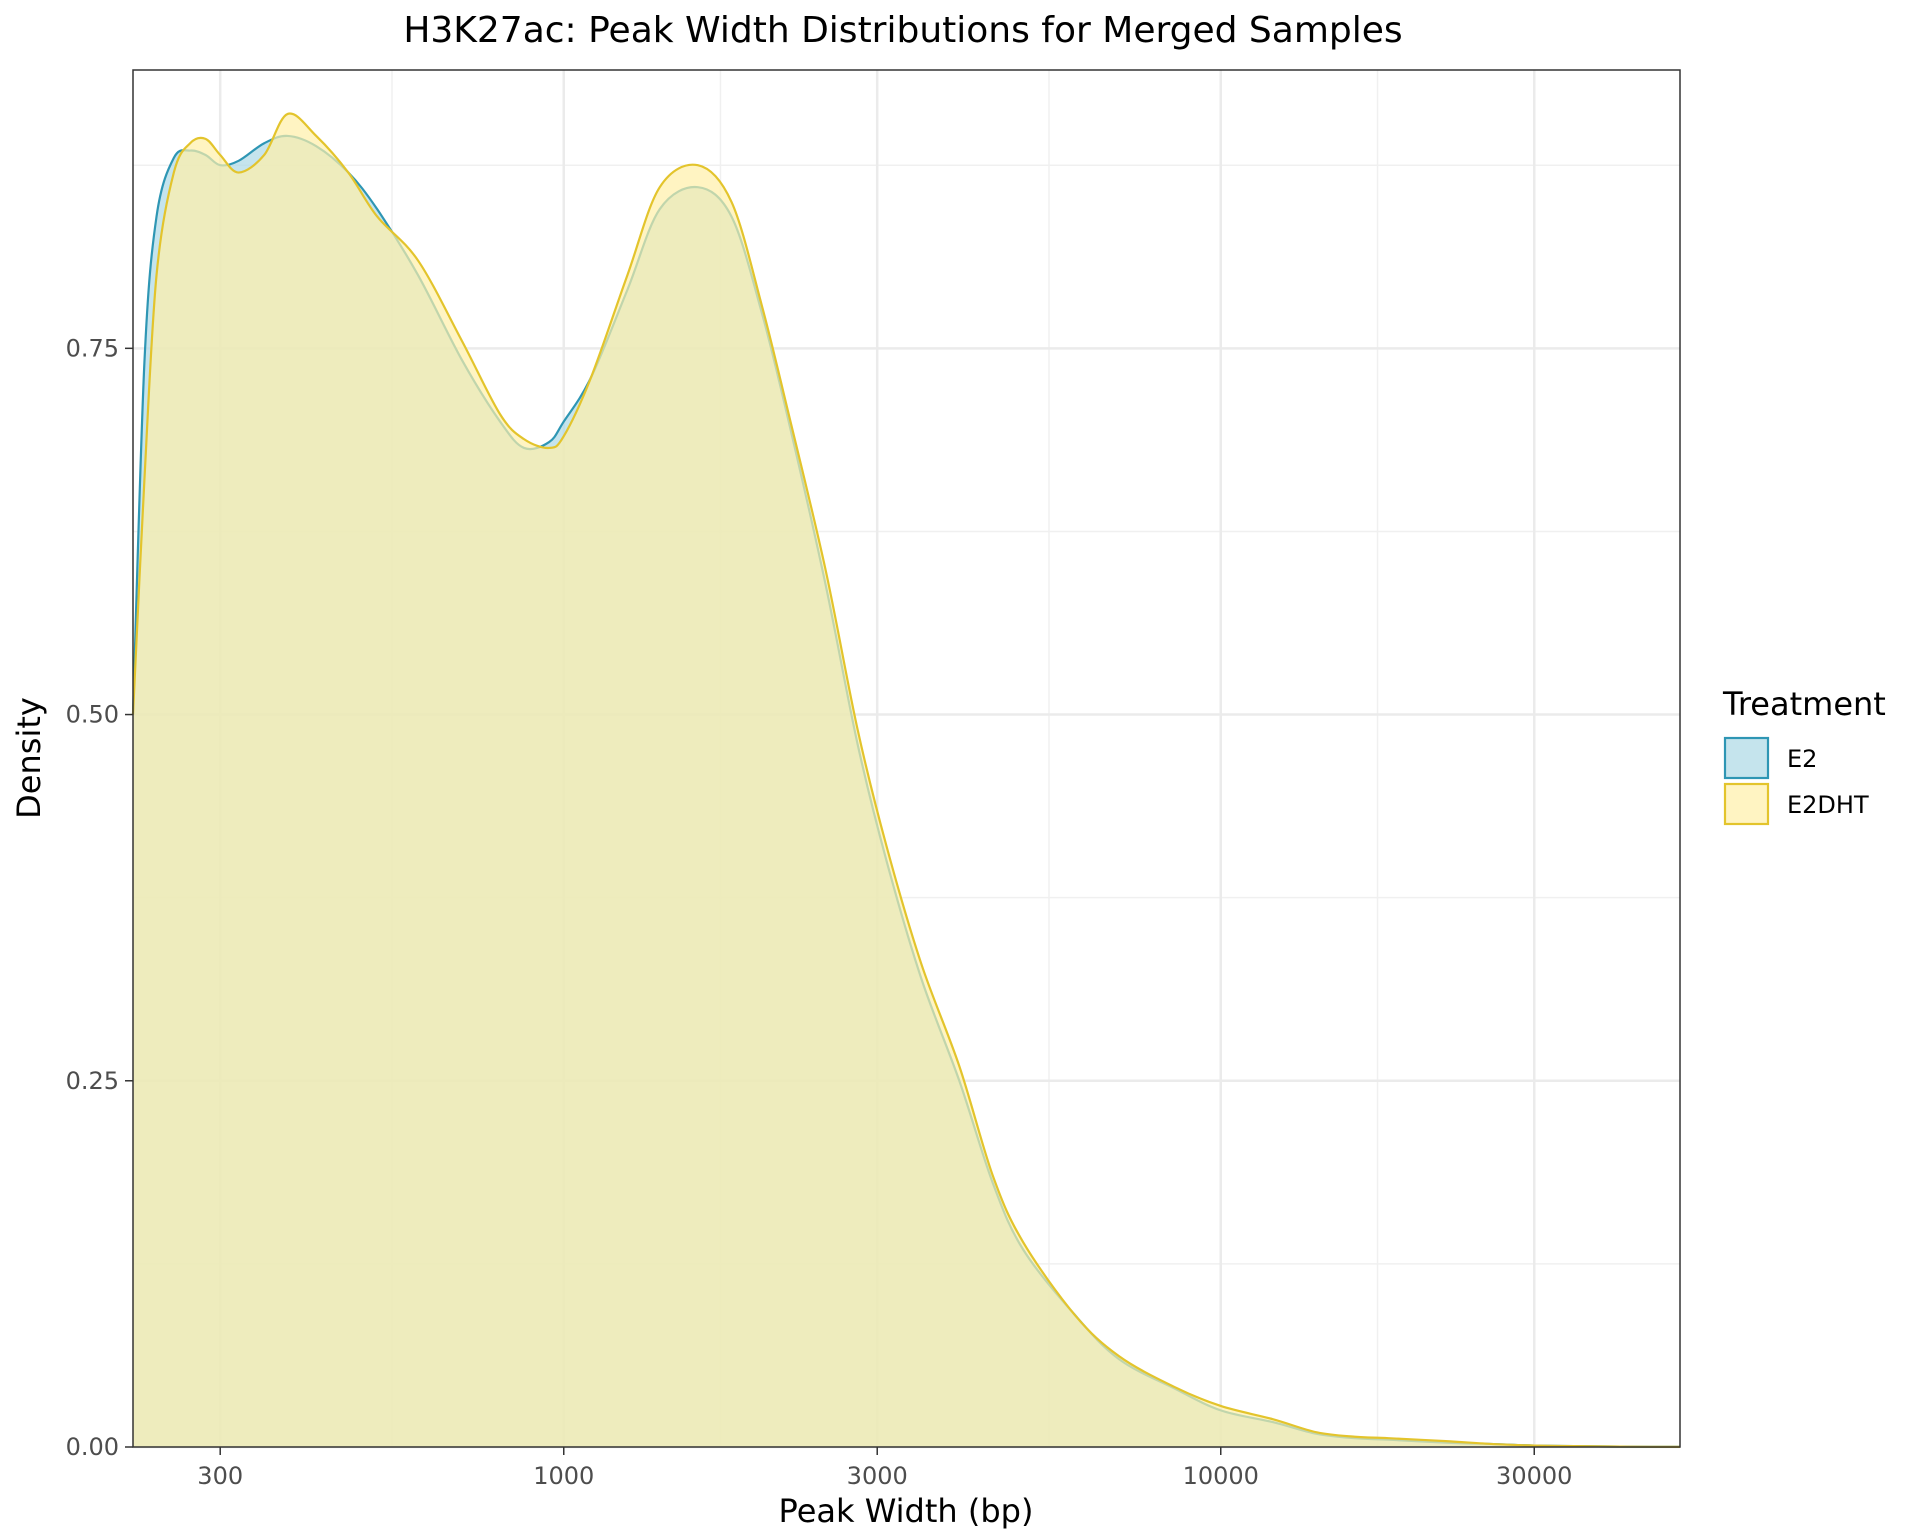 Image resolution: width=1920 pixels, height=1540 pixels. Describe the element at coordinates (1746, 804) in the screenshot. I see `legend-key-e2dht` at that location.